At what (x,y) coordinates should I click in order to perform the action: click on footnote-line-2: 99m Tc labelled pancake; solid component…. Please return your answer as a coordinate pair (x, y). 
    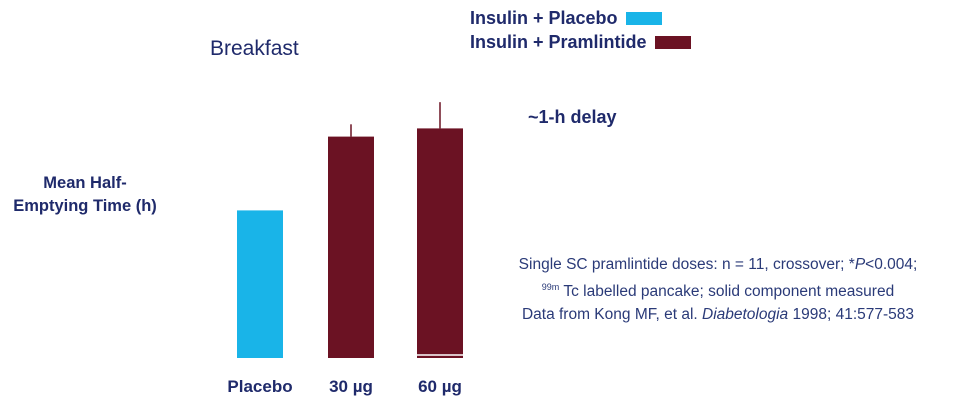
    Looking at the image, I should click on (718, 291).